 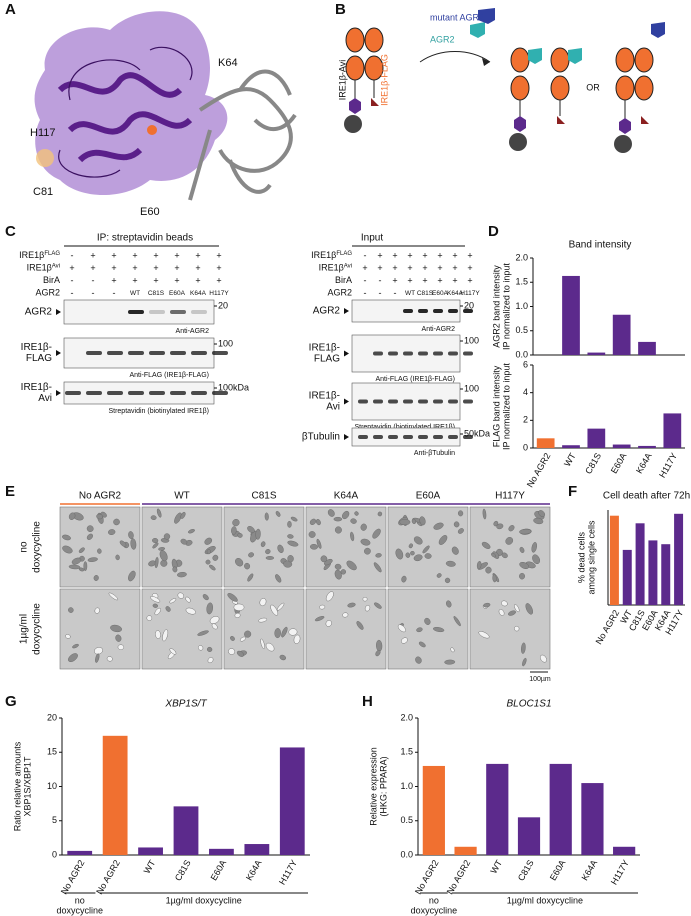 What do you see at coordinates (158, 411) in the screenshot?
I see `caption: Streptavidin (biotinylated IRE1β)` at bounding box center [158, 411].